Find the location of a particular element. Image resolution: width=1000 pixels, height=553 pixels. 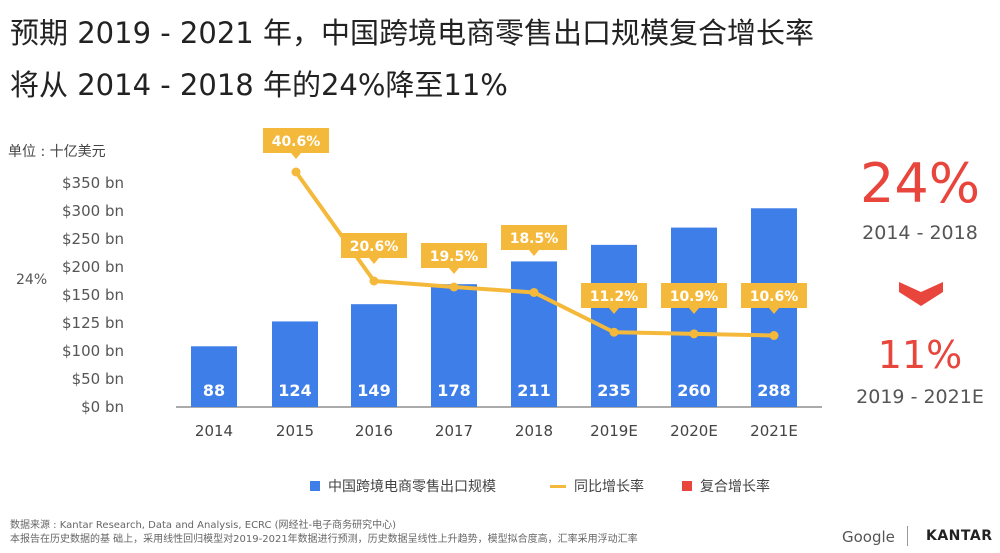

bar-value-label: 288 is located at coordinates (773, 390).